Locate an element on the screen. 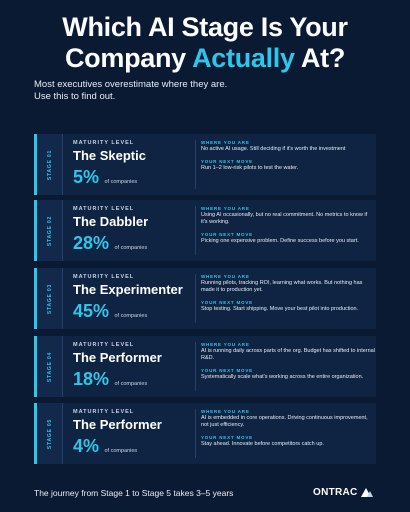 This screenshot has height=512, width=410. stage-tag: STAGE 02 is located at coordinates (50, 230).